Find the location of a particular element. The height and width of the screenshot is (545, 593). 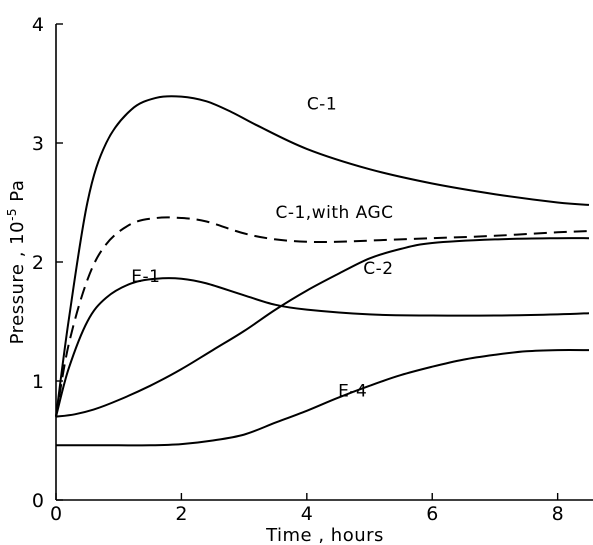

x-tick-label: 8 is located at coordinates (558, 514).